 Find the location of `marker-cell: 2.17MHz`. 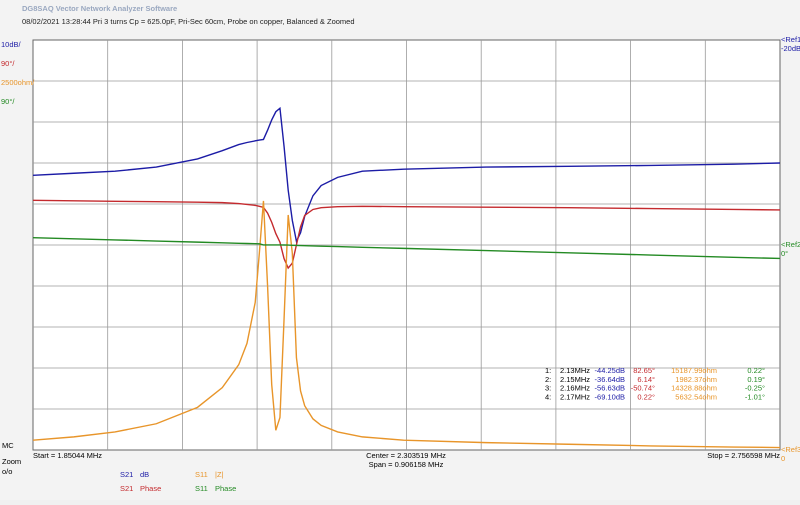

marker-cell: 2.17MHz is located at coordinates (575, 396).